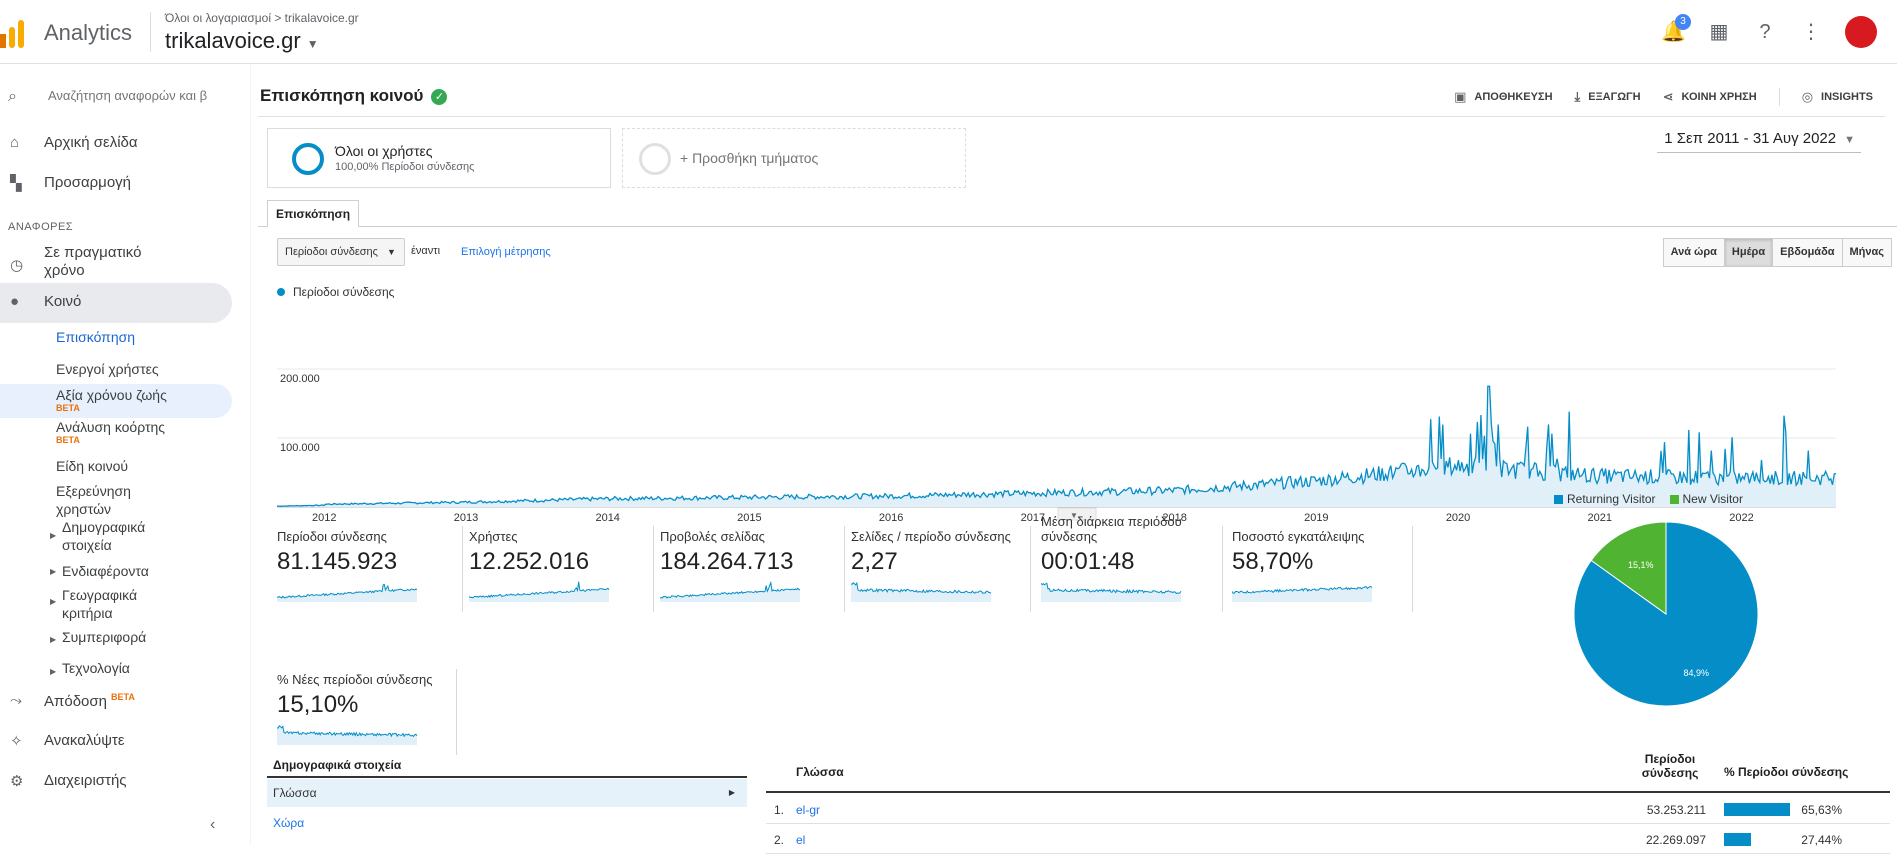  I want to click on legend-label: Returning Visitor, so click(1611, 499).